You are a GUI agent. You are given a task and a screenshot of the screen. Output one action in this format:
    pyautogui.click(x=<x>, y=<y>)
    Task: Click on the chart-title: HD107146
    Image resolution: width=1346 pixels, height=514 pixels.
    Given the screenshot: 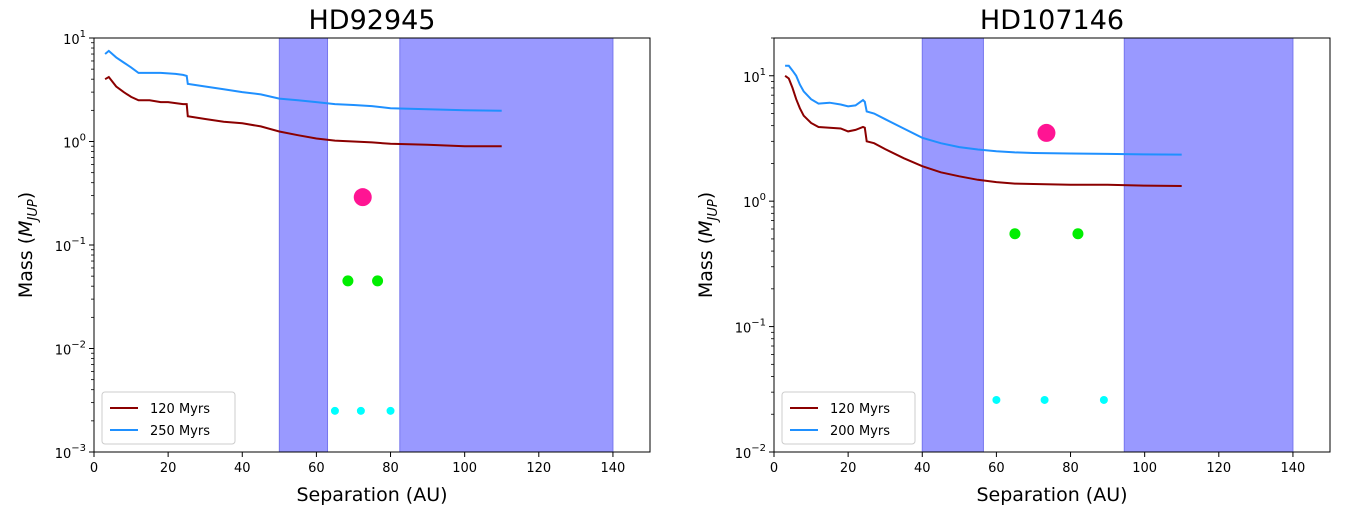 What is the action you would take?
    pyautogui.click(x=1052, y=20)
    